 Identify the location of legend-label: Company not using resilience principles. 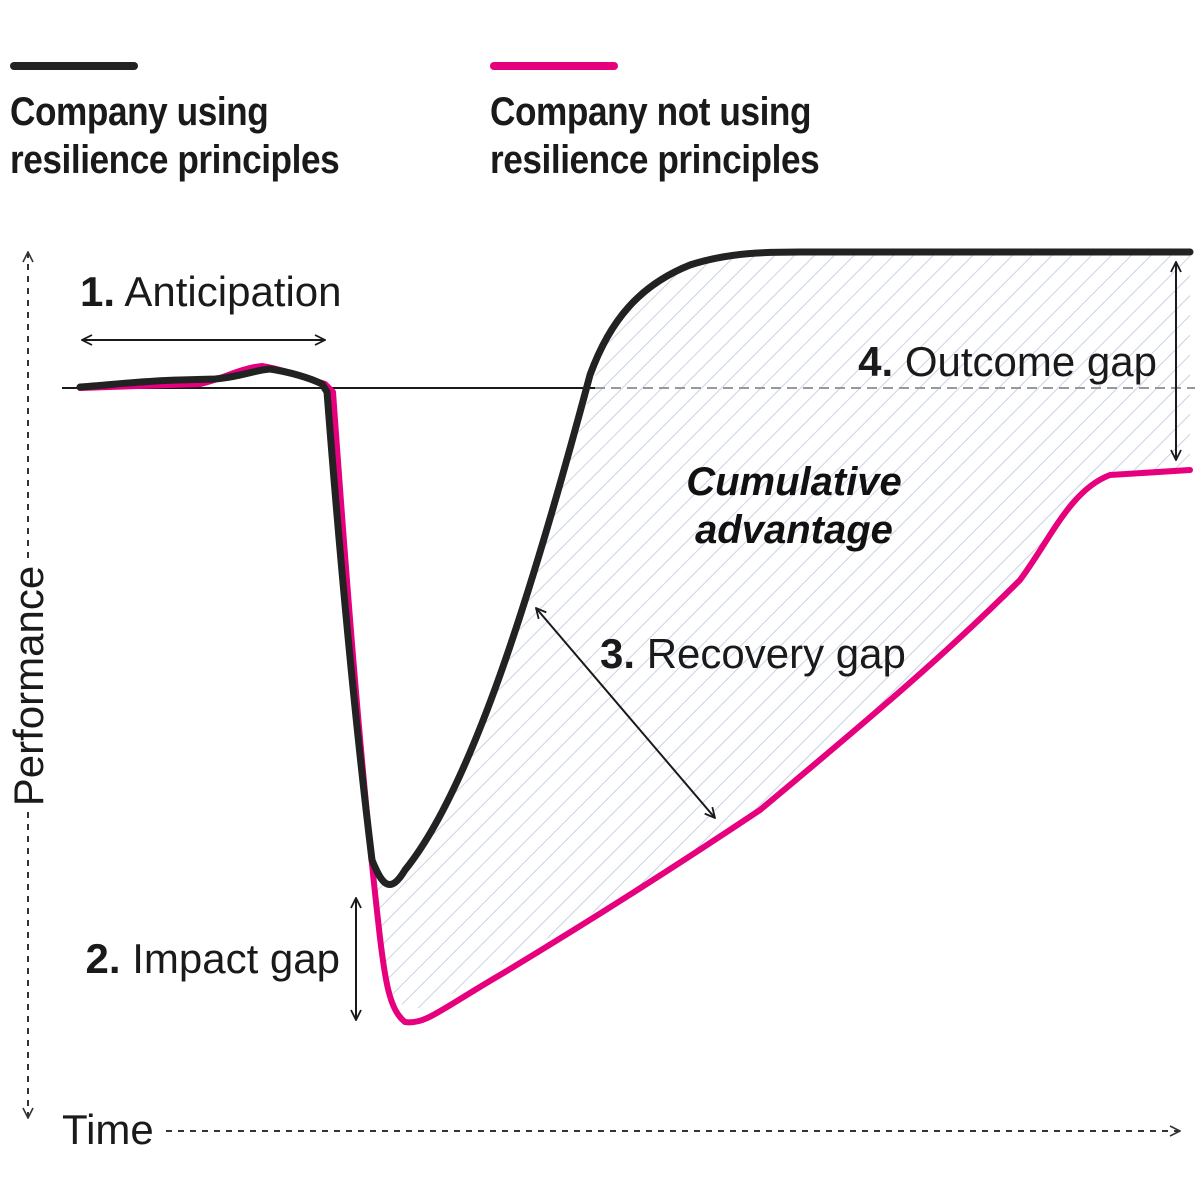
(655, 136).